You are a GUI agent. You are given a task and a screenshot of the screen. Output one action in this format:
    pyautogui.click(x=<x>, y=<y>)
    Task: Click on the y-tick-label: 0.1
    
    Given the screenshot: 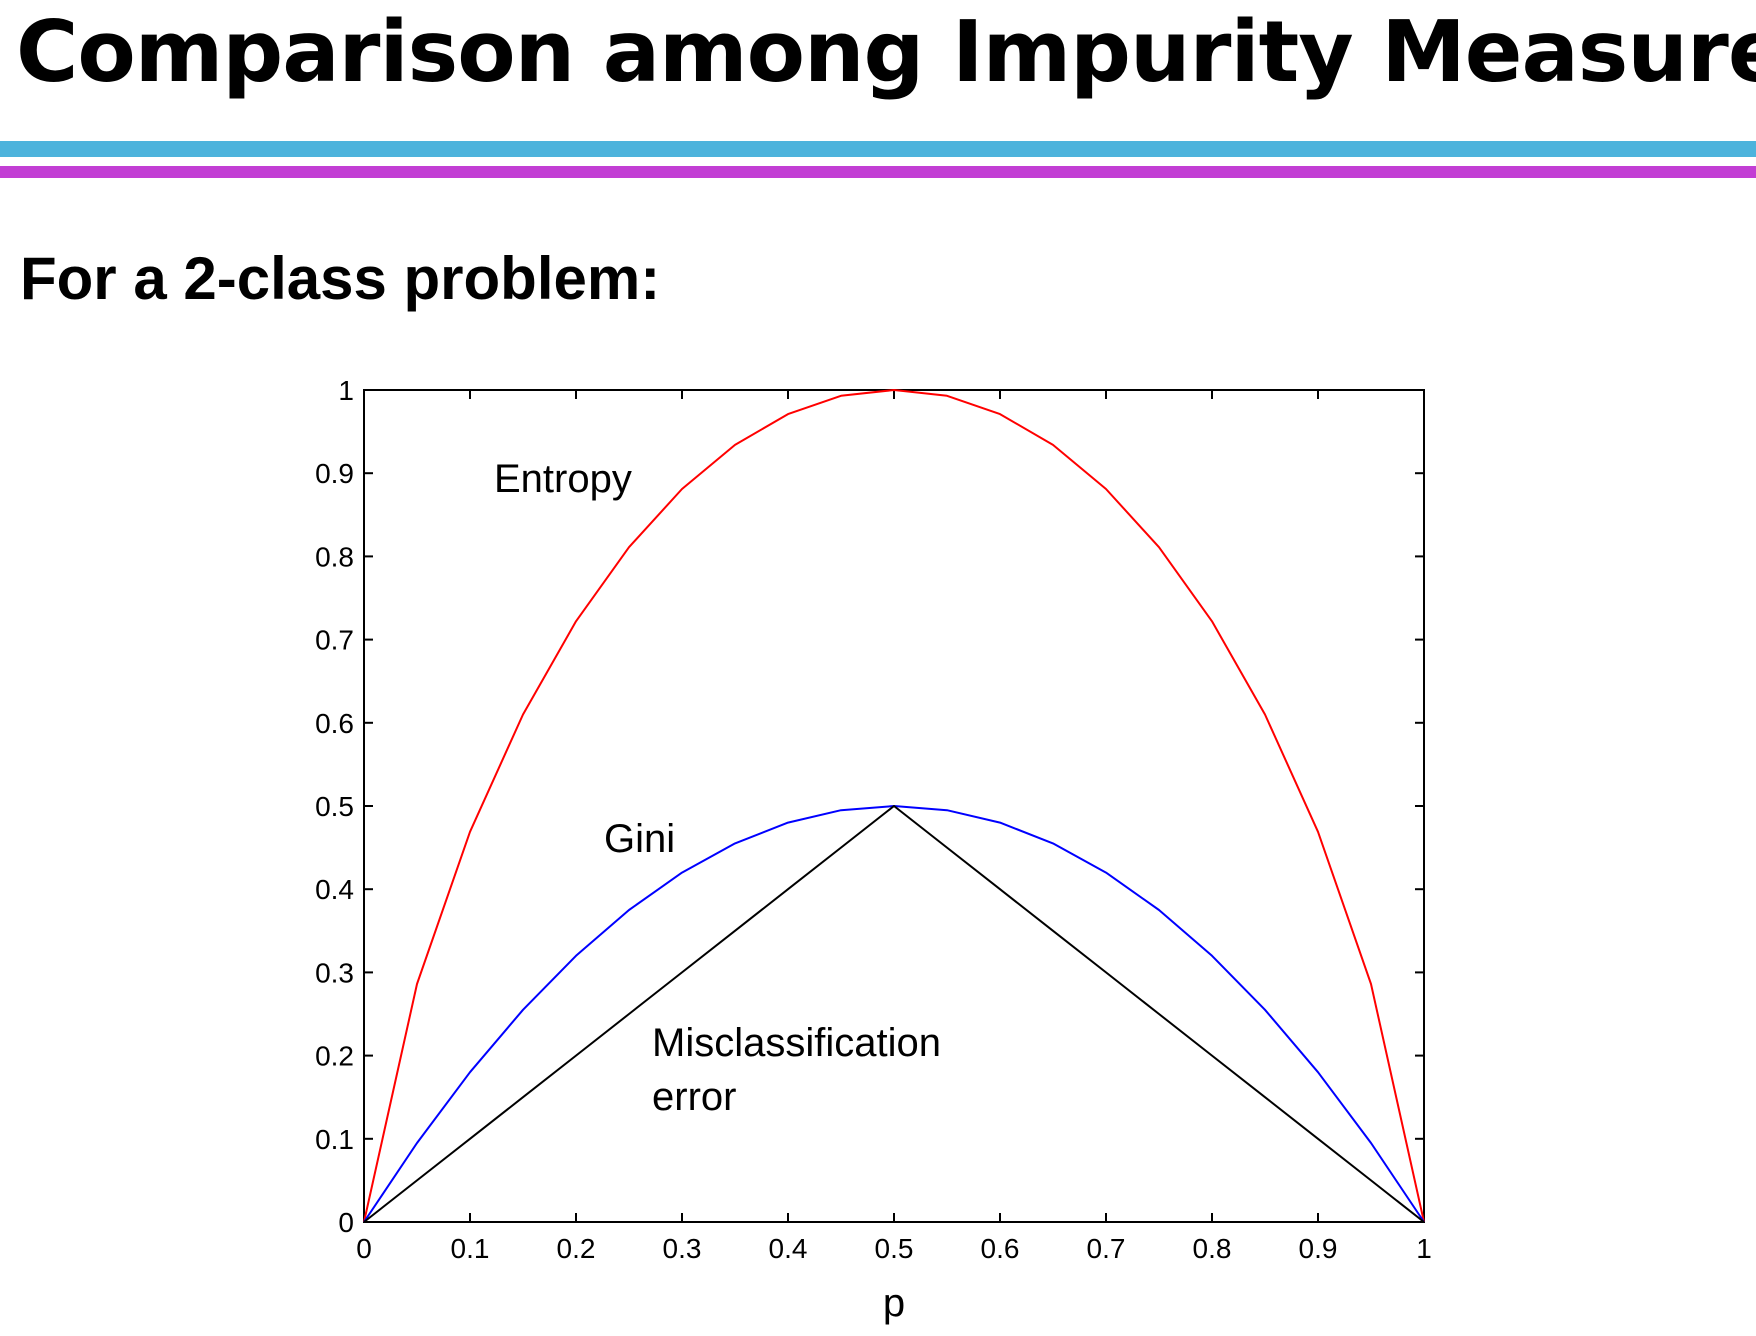 What is the action you would take?
    pyautogui.click(x=334, y=1139)
    